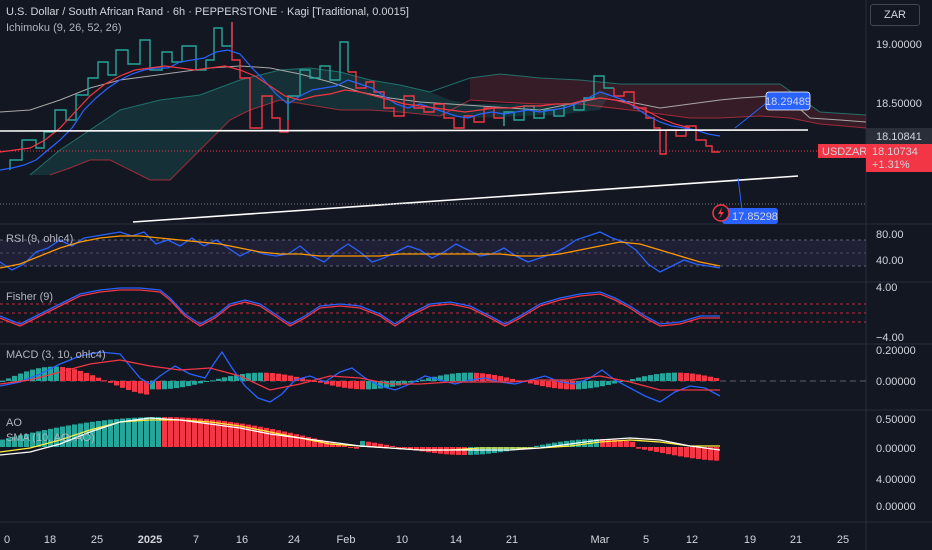  What do you see at coordinates (426, 540) in the screenshot?
I see `time-axis: 0 18 25 2025 7 16 24 Feb 10 14 21 Mar 5 12 19 21 25` at bounding box center [426, 540].